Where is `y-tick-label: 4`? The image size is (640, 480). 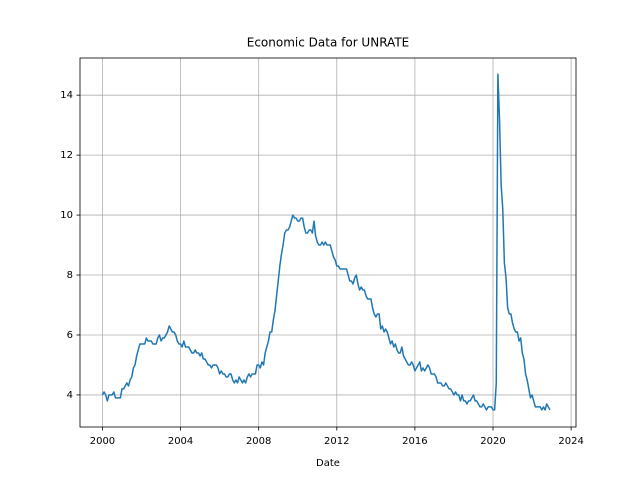 y-tick-label: 4 is located at coordinates (70, 395).